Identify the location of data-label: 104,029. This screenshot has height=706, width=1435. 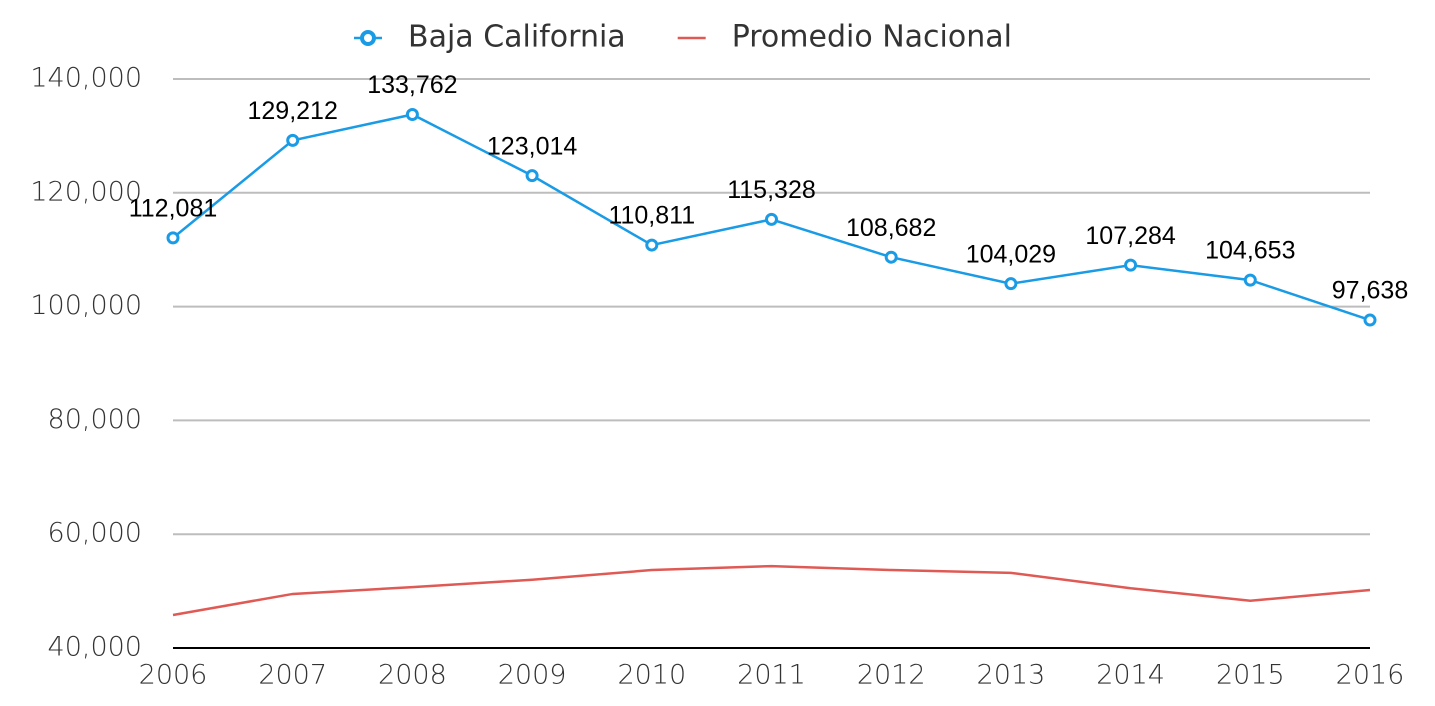
(1011, 254).